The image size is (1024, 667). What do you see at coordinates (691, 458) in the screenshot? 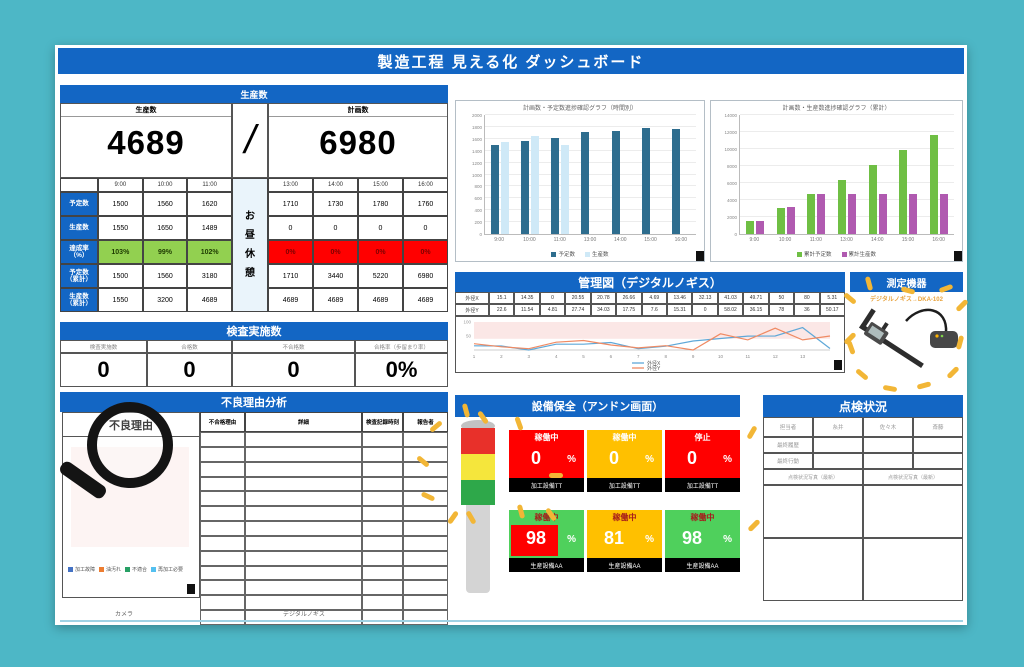
I see `machine-value: 0` at bounding box center [691, 458].